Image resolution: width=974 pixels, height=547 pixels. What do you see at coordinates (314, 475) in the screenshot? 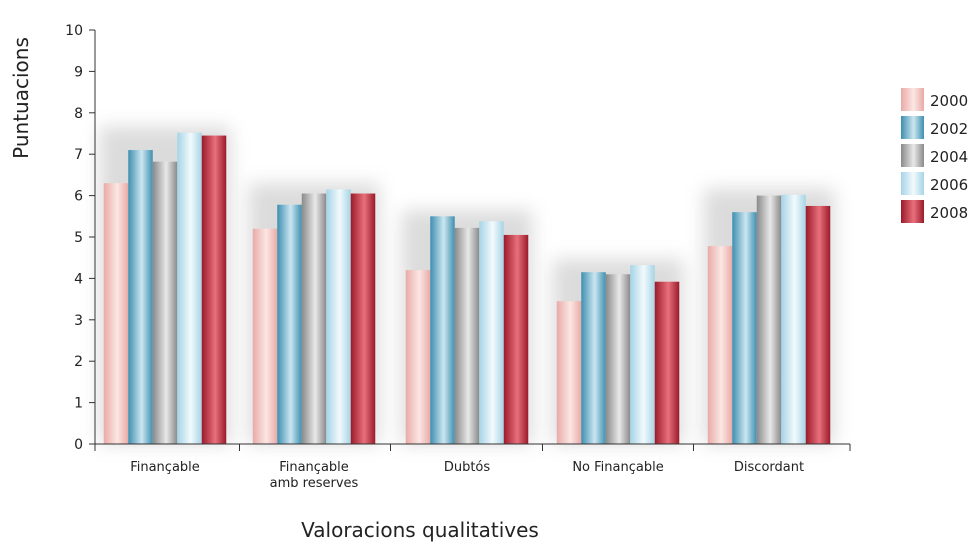
I see `x-category-label: Finançable amb reserves` at bounding box center [314, 475].